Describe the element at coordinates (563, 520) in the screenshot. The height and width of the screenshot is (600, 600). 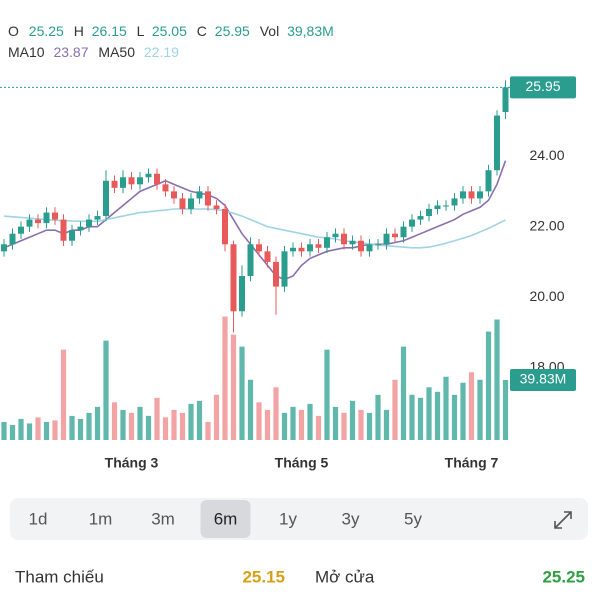
I see `expand-icon` at that location.